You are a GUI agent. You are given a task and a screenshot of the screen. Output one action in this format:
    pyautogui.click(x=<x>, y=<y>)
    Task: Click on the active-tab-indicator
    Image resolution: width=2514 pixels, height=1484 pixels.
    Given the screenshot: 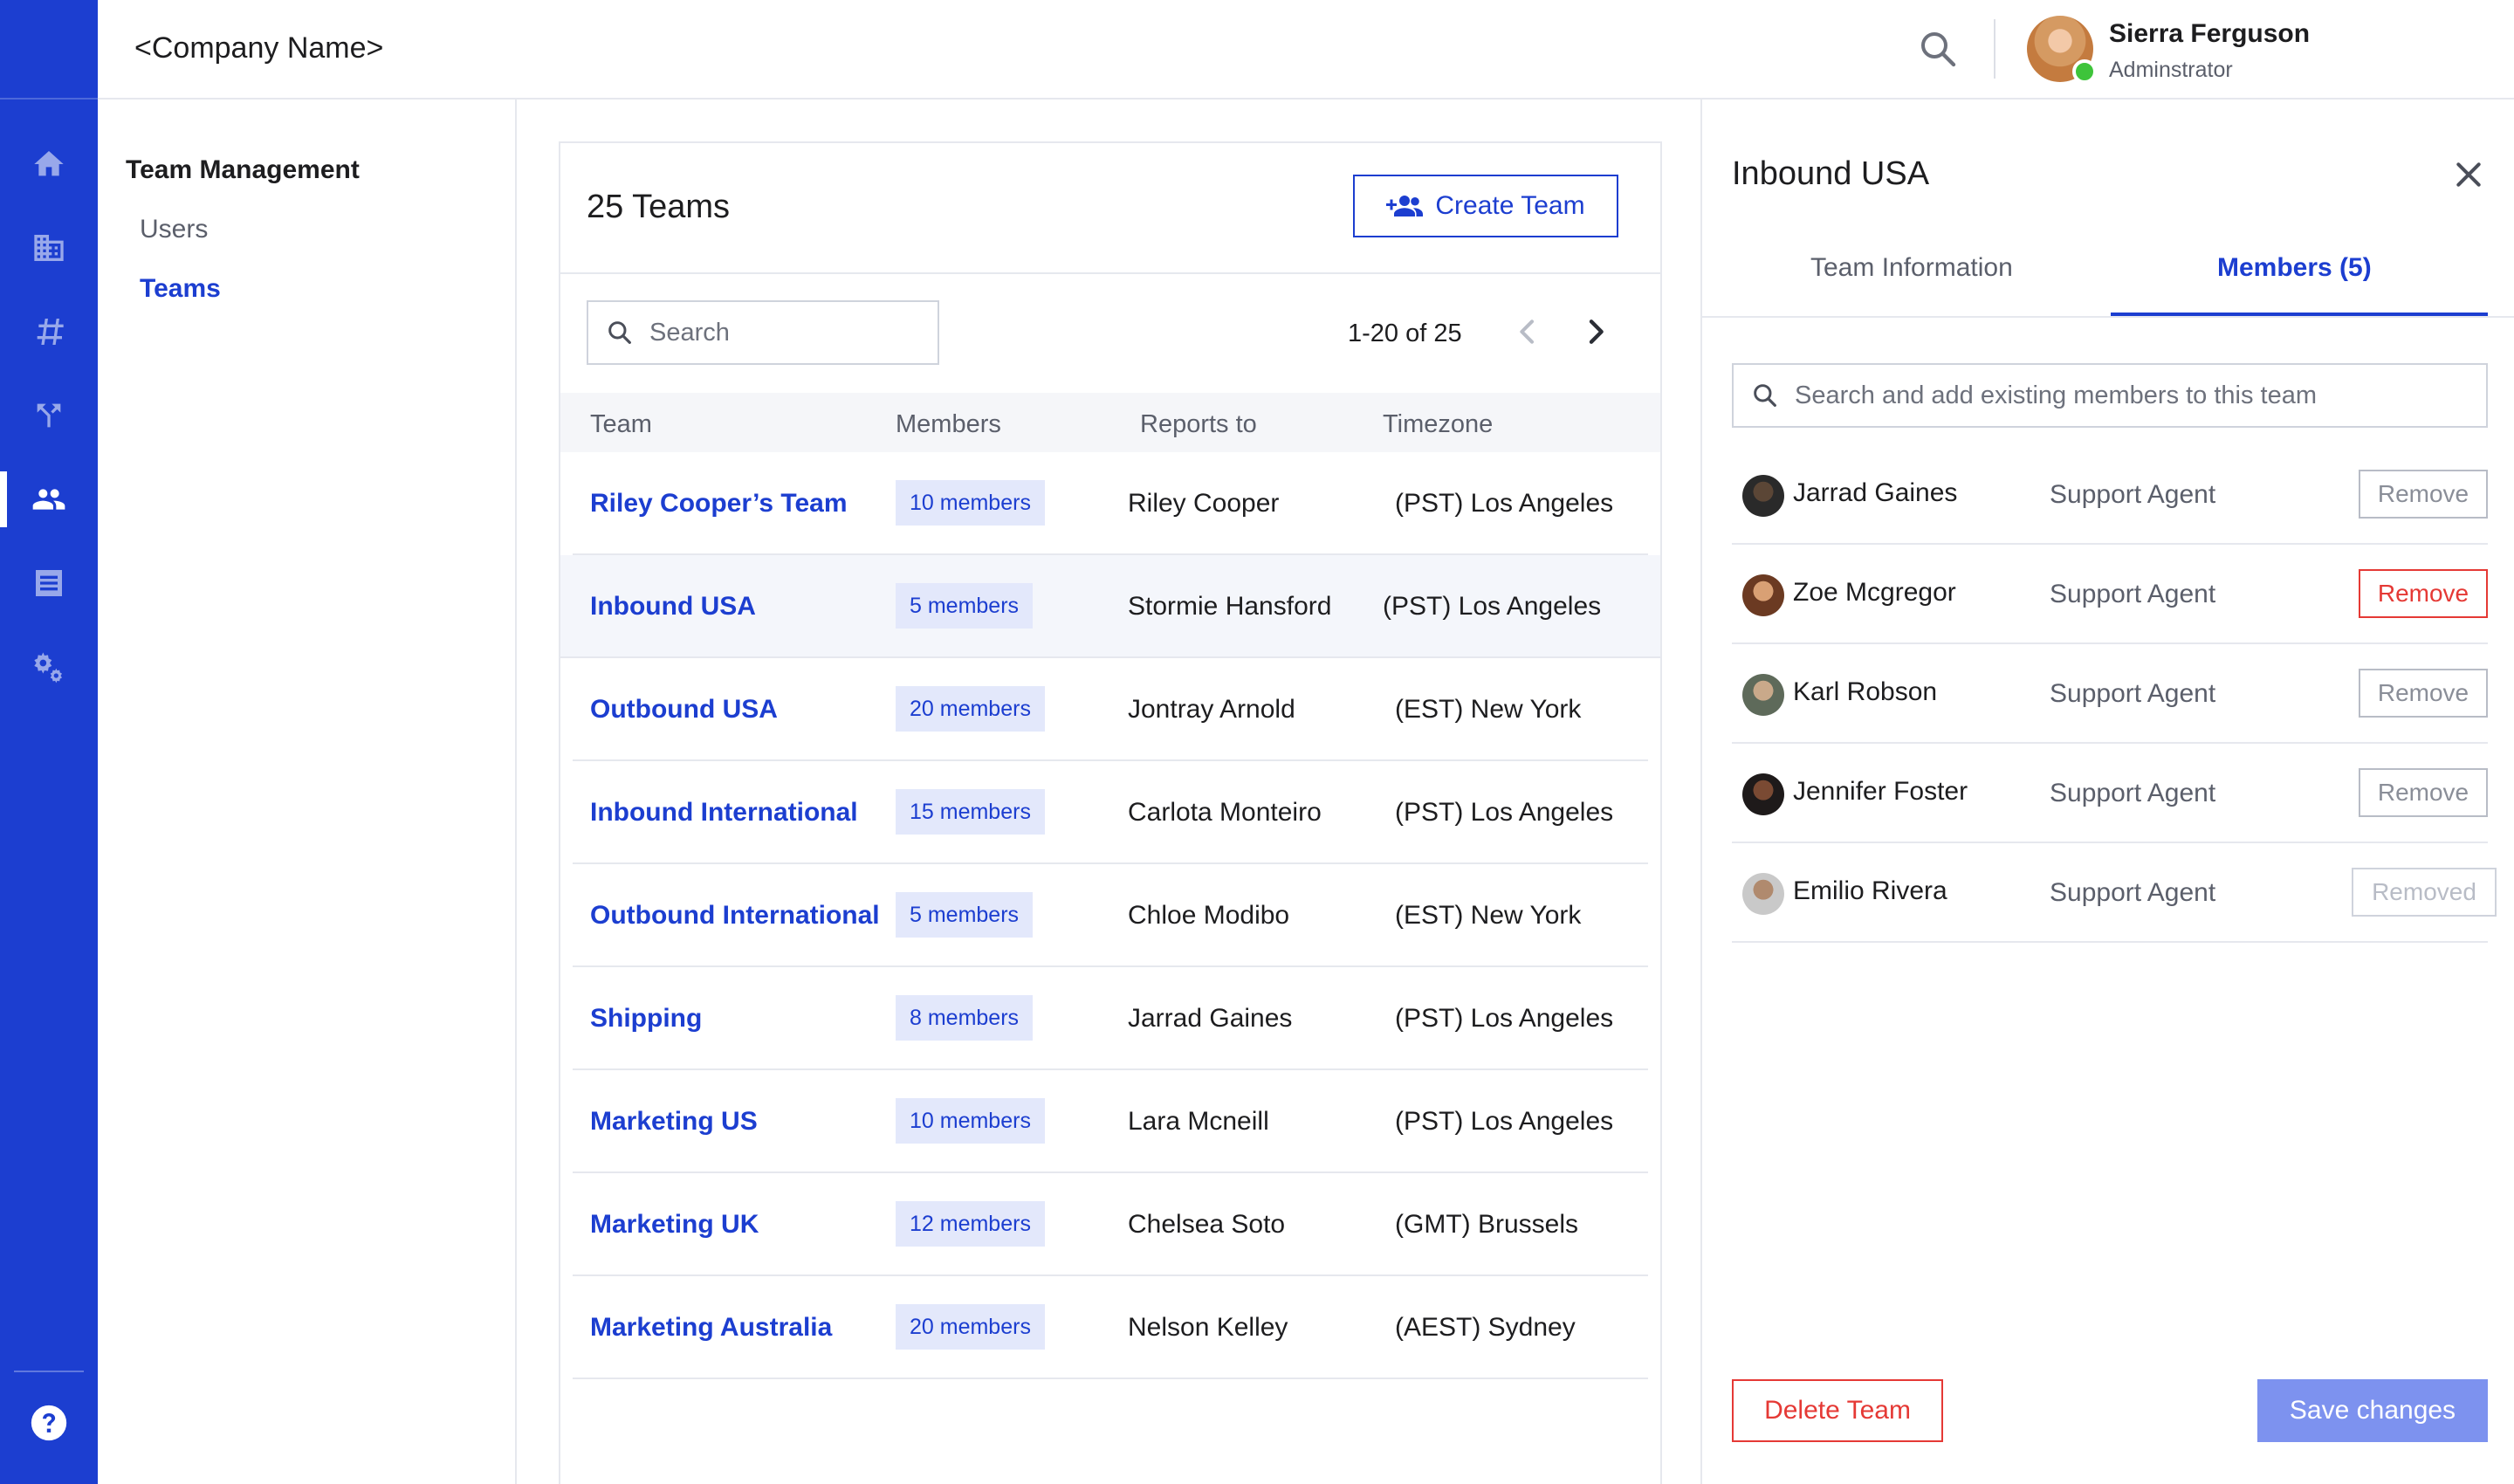 What is the action you would take?
    pyautogui.click(x=2299, y=315)
    